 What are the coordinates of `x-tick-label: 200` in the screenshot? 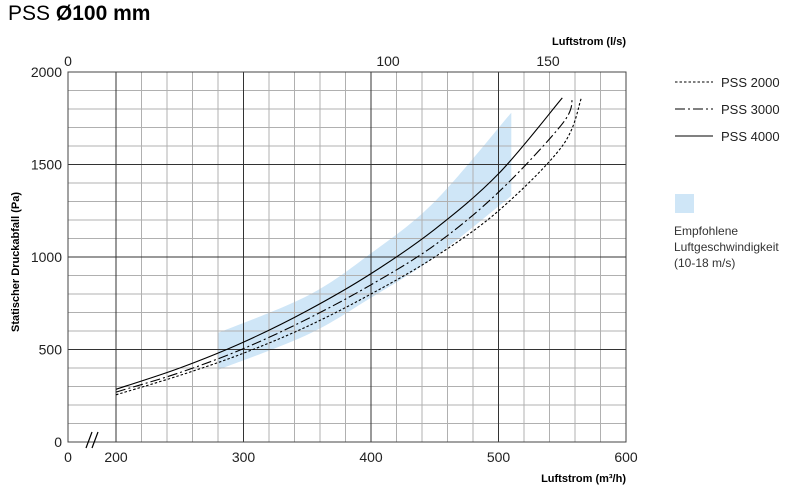 It's located at (116, 457).